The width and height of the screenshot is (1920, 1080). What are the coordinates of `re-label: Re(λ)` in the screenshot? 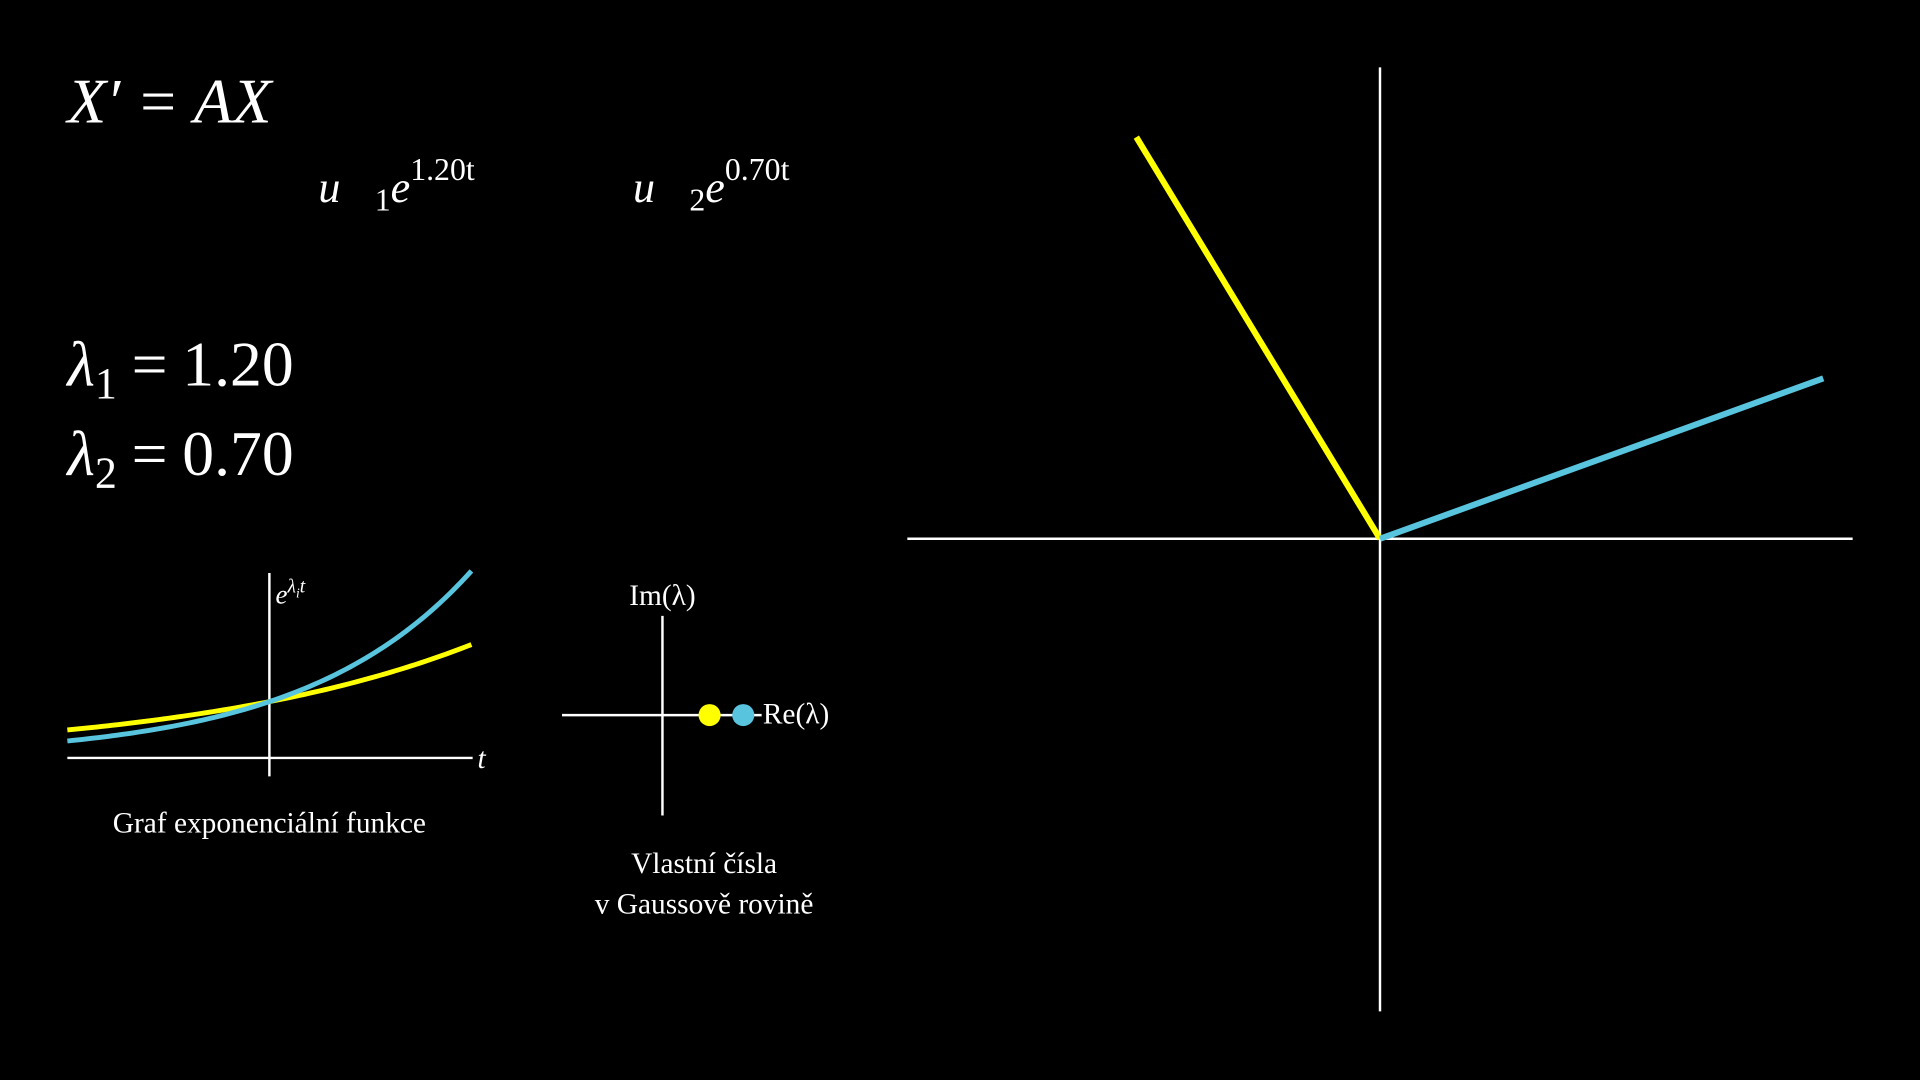 It's located at (796, 715).